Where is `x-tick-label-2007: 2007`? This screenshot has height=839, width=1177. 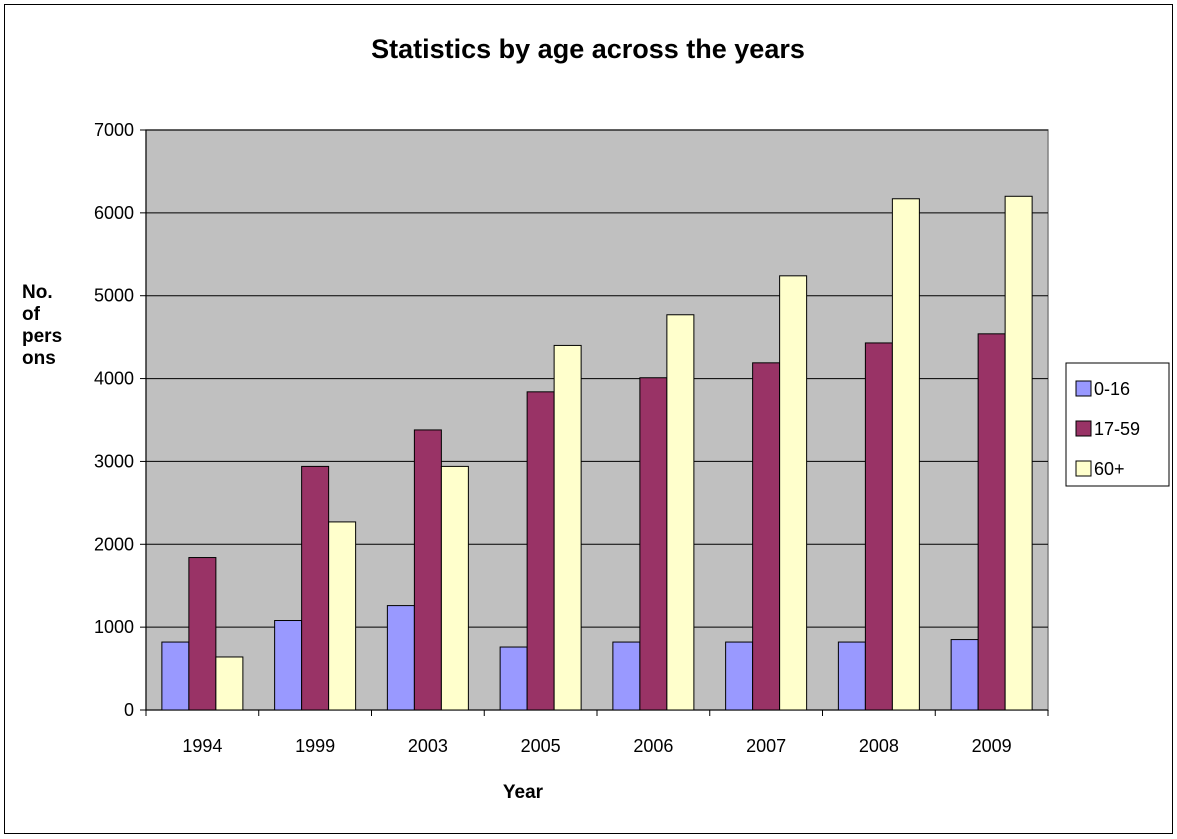
x-tick-label-2007: 2007 is located at coordinates (766, 746).